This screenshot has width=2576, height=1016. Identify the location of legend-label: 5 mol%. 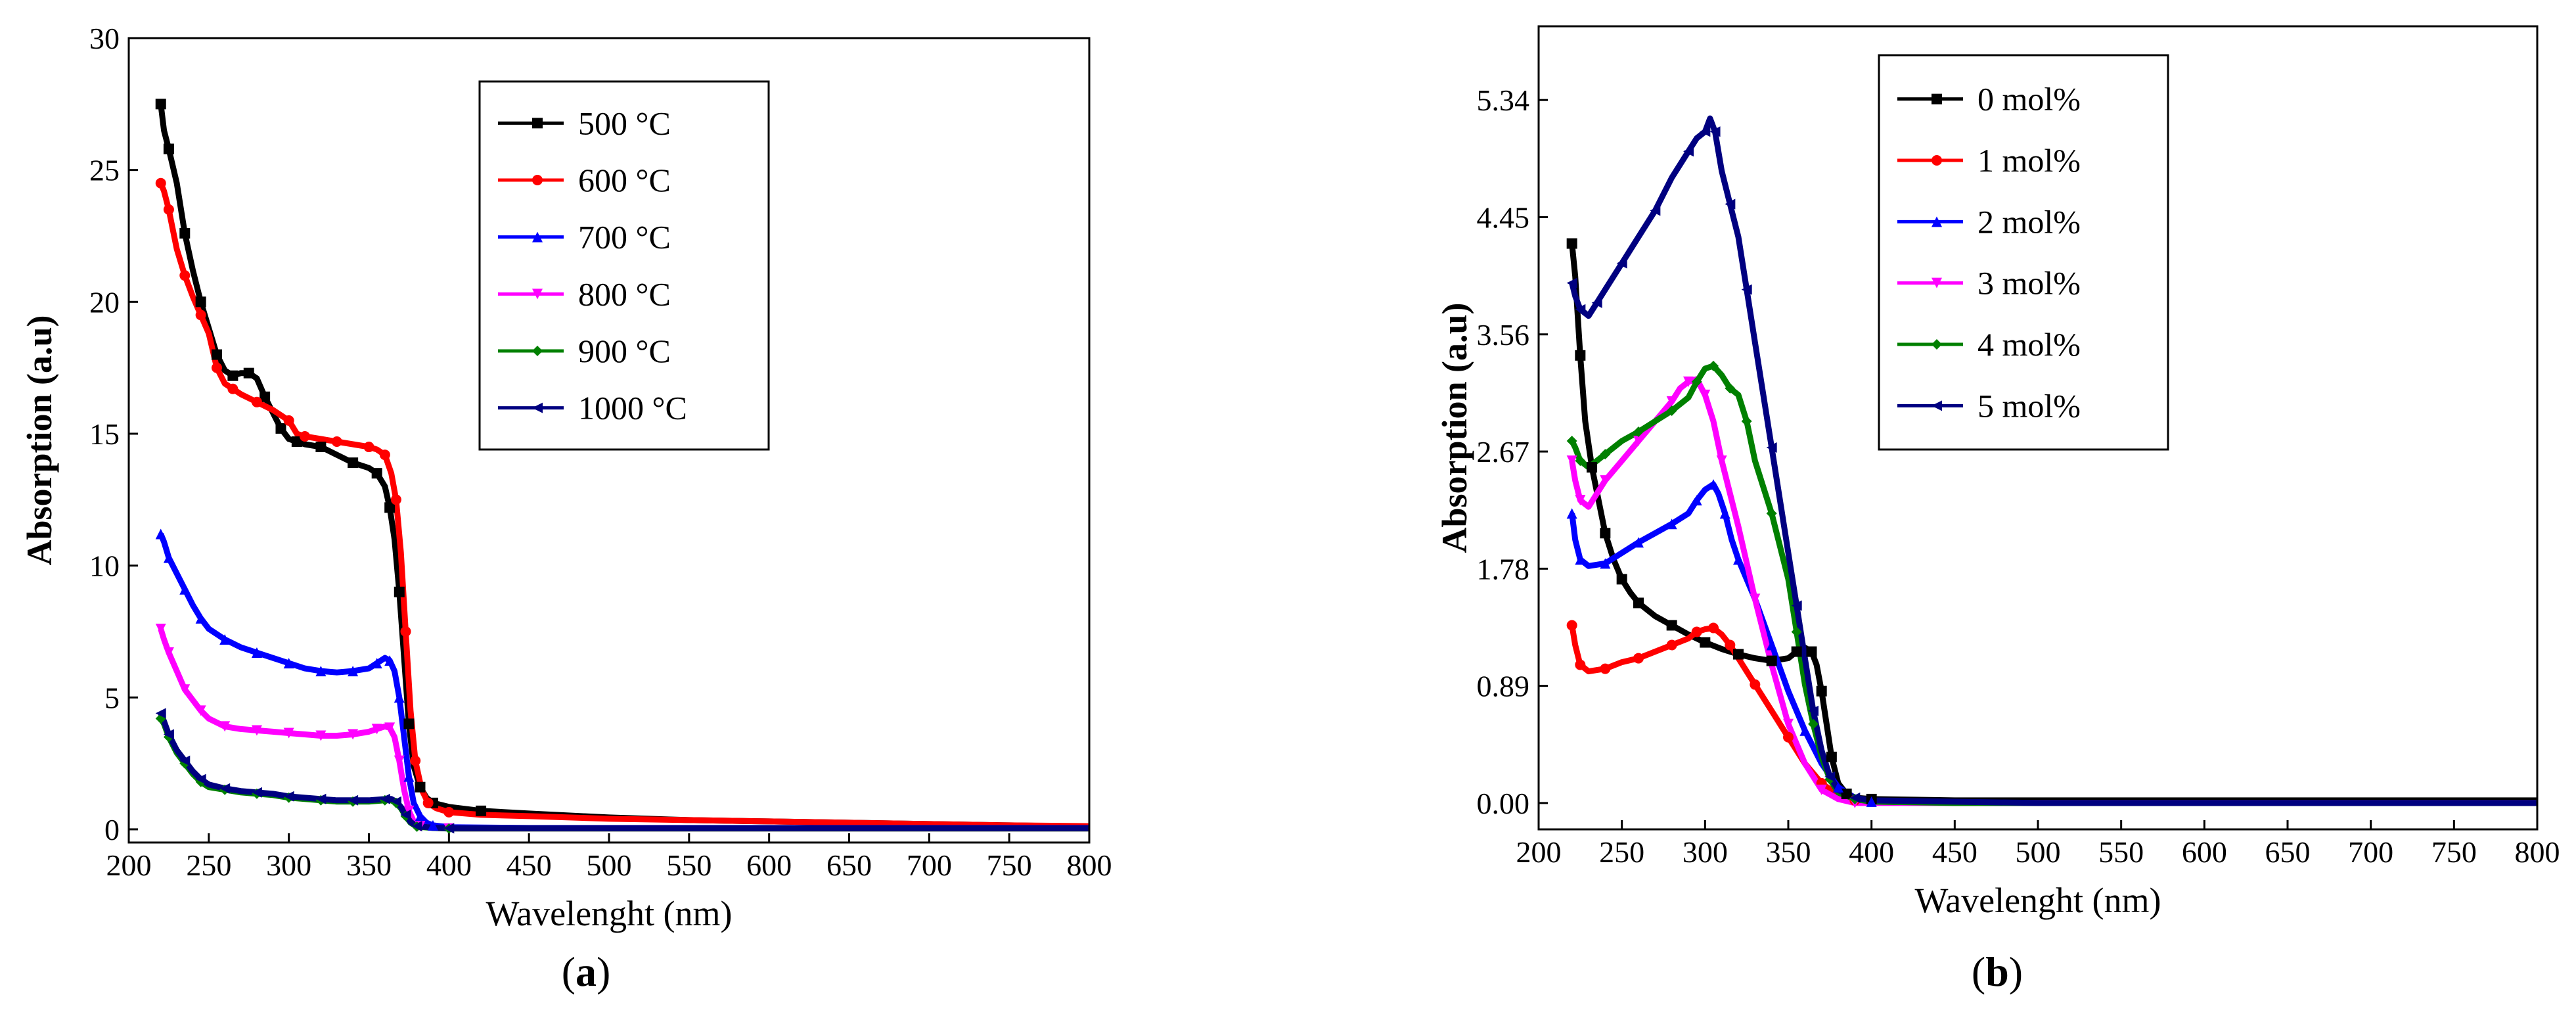
(2029, 405).